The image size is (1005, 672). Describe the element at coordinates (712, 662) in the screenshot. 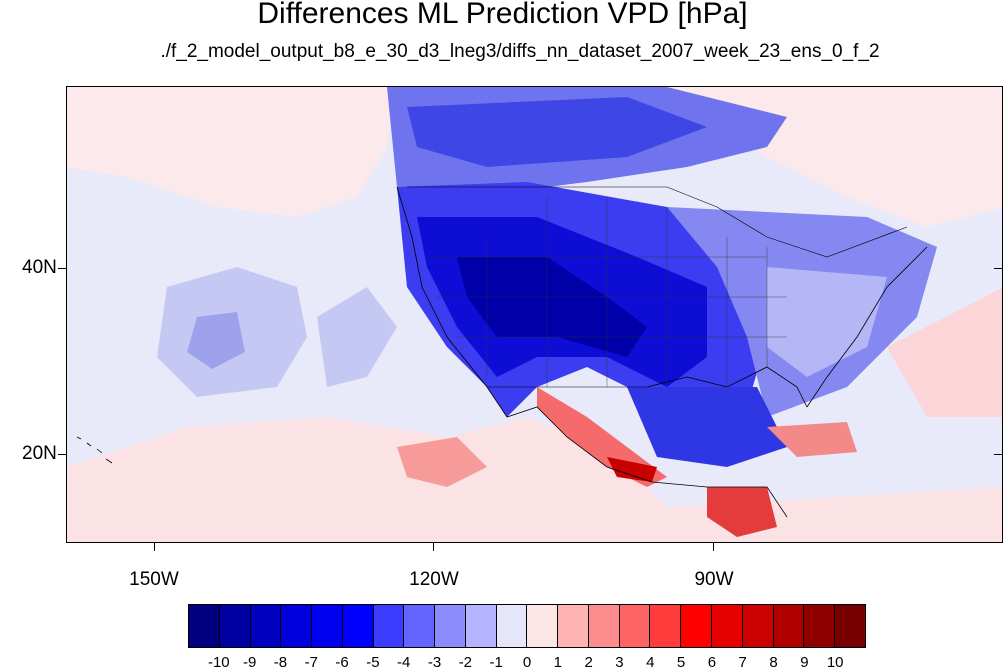

I see `colorbar-tick-label: 6` at that location.